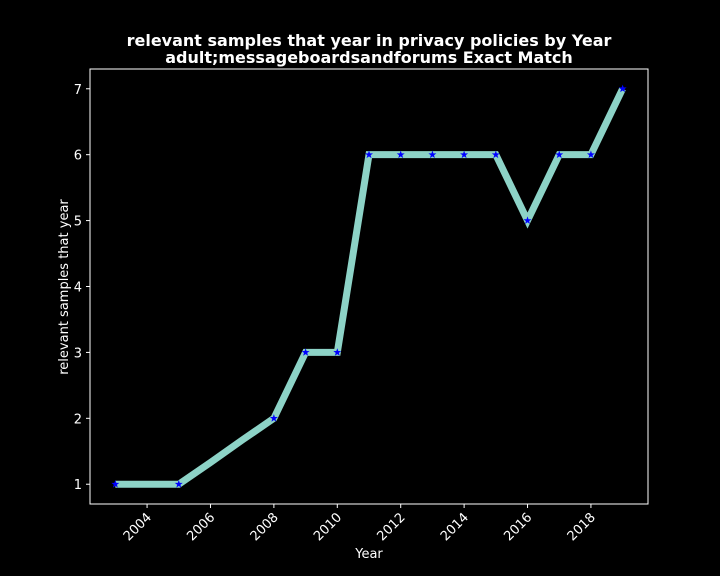 This screenshot has height=576, width=720. I want to click on y-tick-label: 3, so click(78, 353).